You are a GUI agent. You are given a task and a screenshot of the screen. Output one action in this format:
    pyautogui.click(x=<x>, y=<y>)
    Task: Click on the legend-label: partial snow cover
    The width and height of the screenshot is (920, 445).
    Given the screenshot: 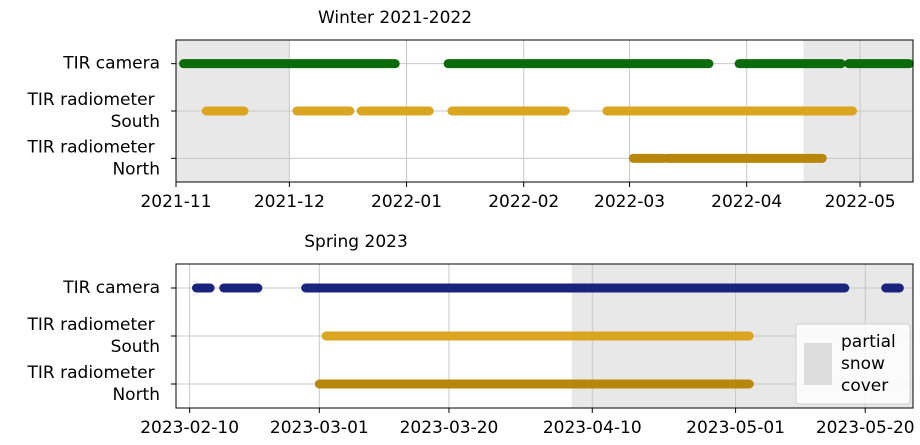 What is the action you would take?
    pyautogui.click(x=871, y=364)
    